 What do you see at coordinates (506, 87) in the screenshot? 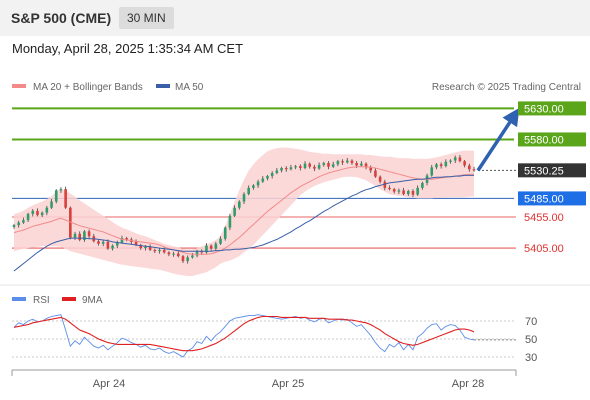
I see `source-credit: Research © 2025 Trading Central` at bounding box center [506, 87].